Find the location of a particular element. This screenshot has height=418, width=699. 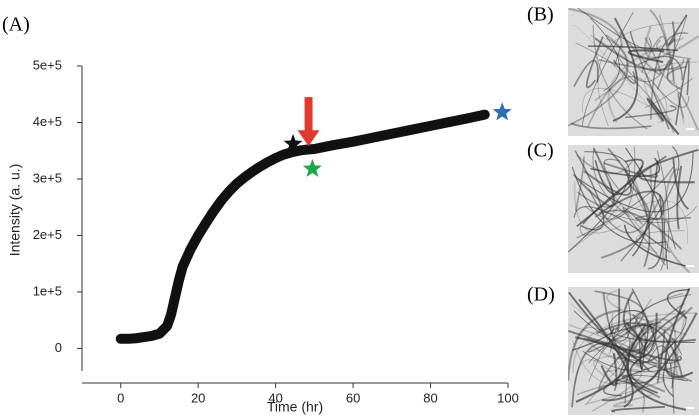

x-tick-label: 40 is located at coordinates (275, 397).